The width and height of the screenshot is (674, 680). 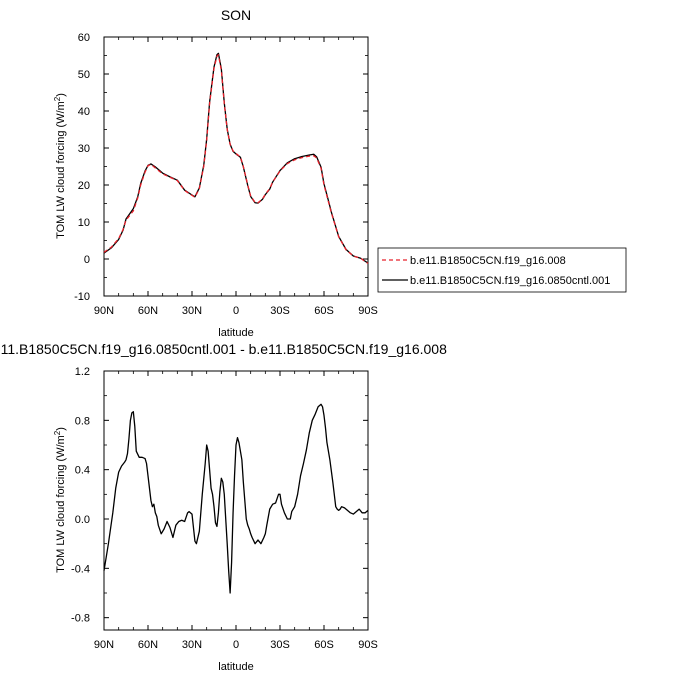 What do you see at coordinates (61, 170) in the screenshot?
I see `top-y-axis-label-text: TOM LW cloud forcing (W/m` at bounding box center [61, 170].